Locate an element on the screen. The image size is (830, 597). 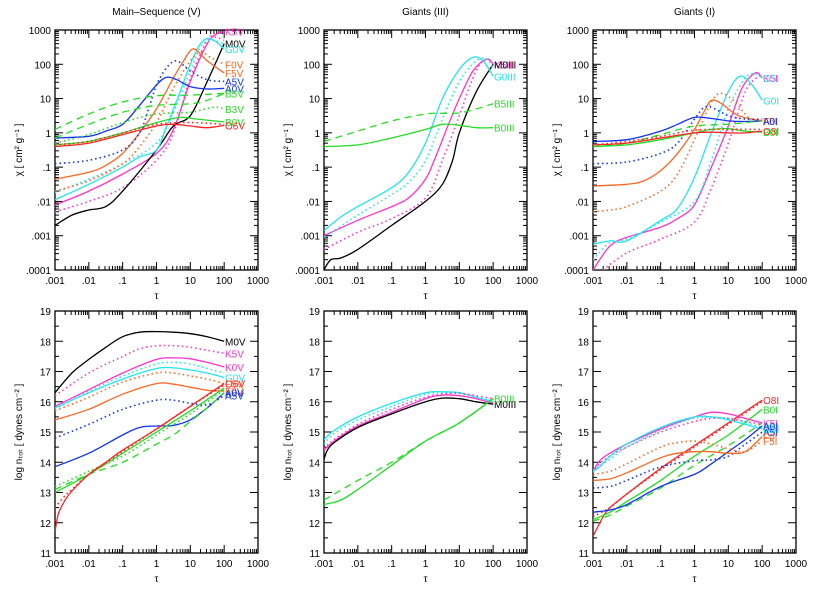
series-line-k0iii is located at coordinates (409, 154).